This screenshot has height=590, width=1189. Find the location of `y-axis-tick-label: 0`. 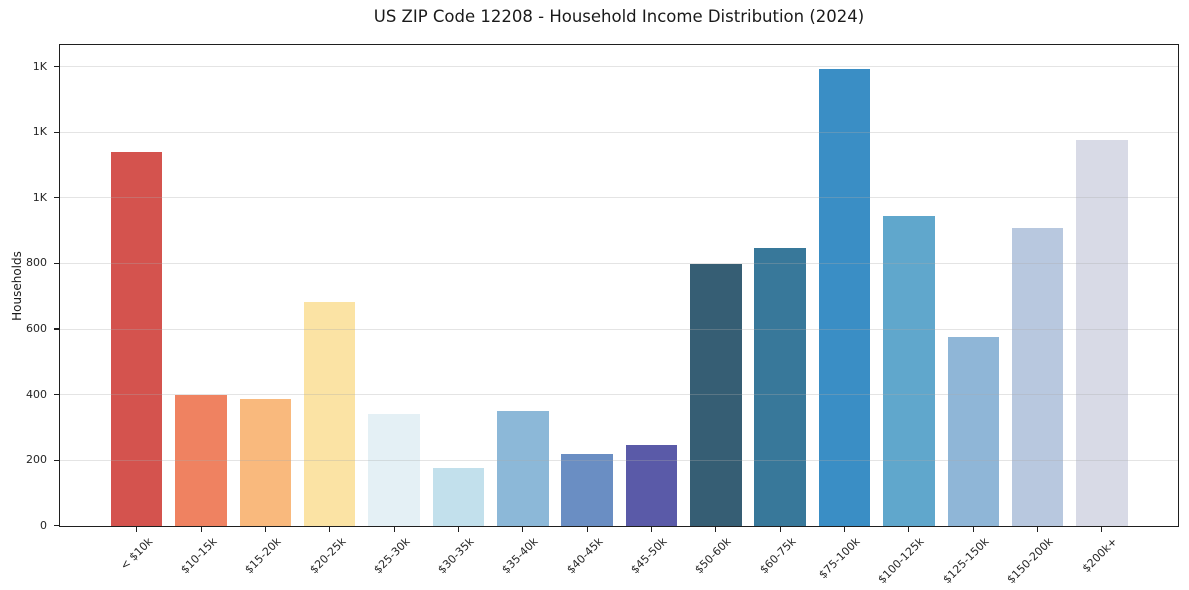

y-axis-tick-label: 0 is located at coordinates (43, 525).